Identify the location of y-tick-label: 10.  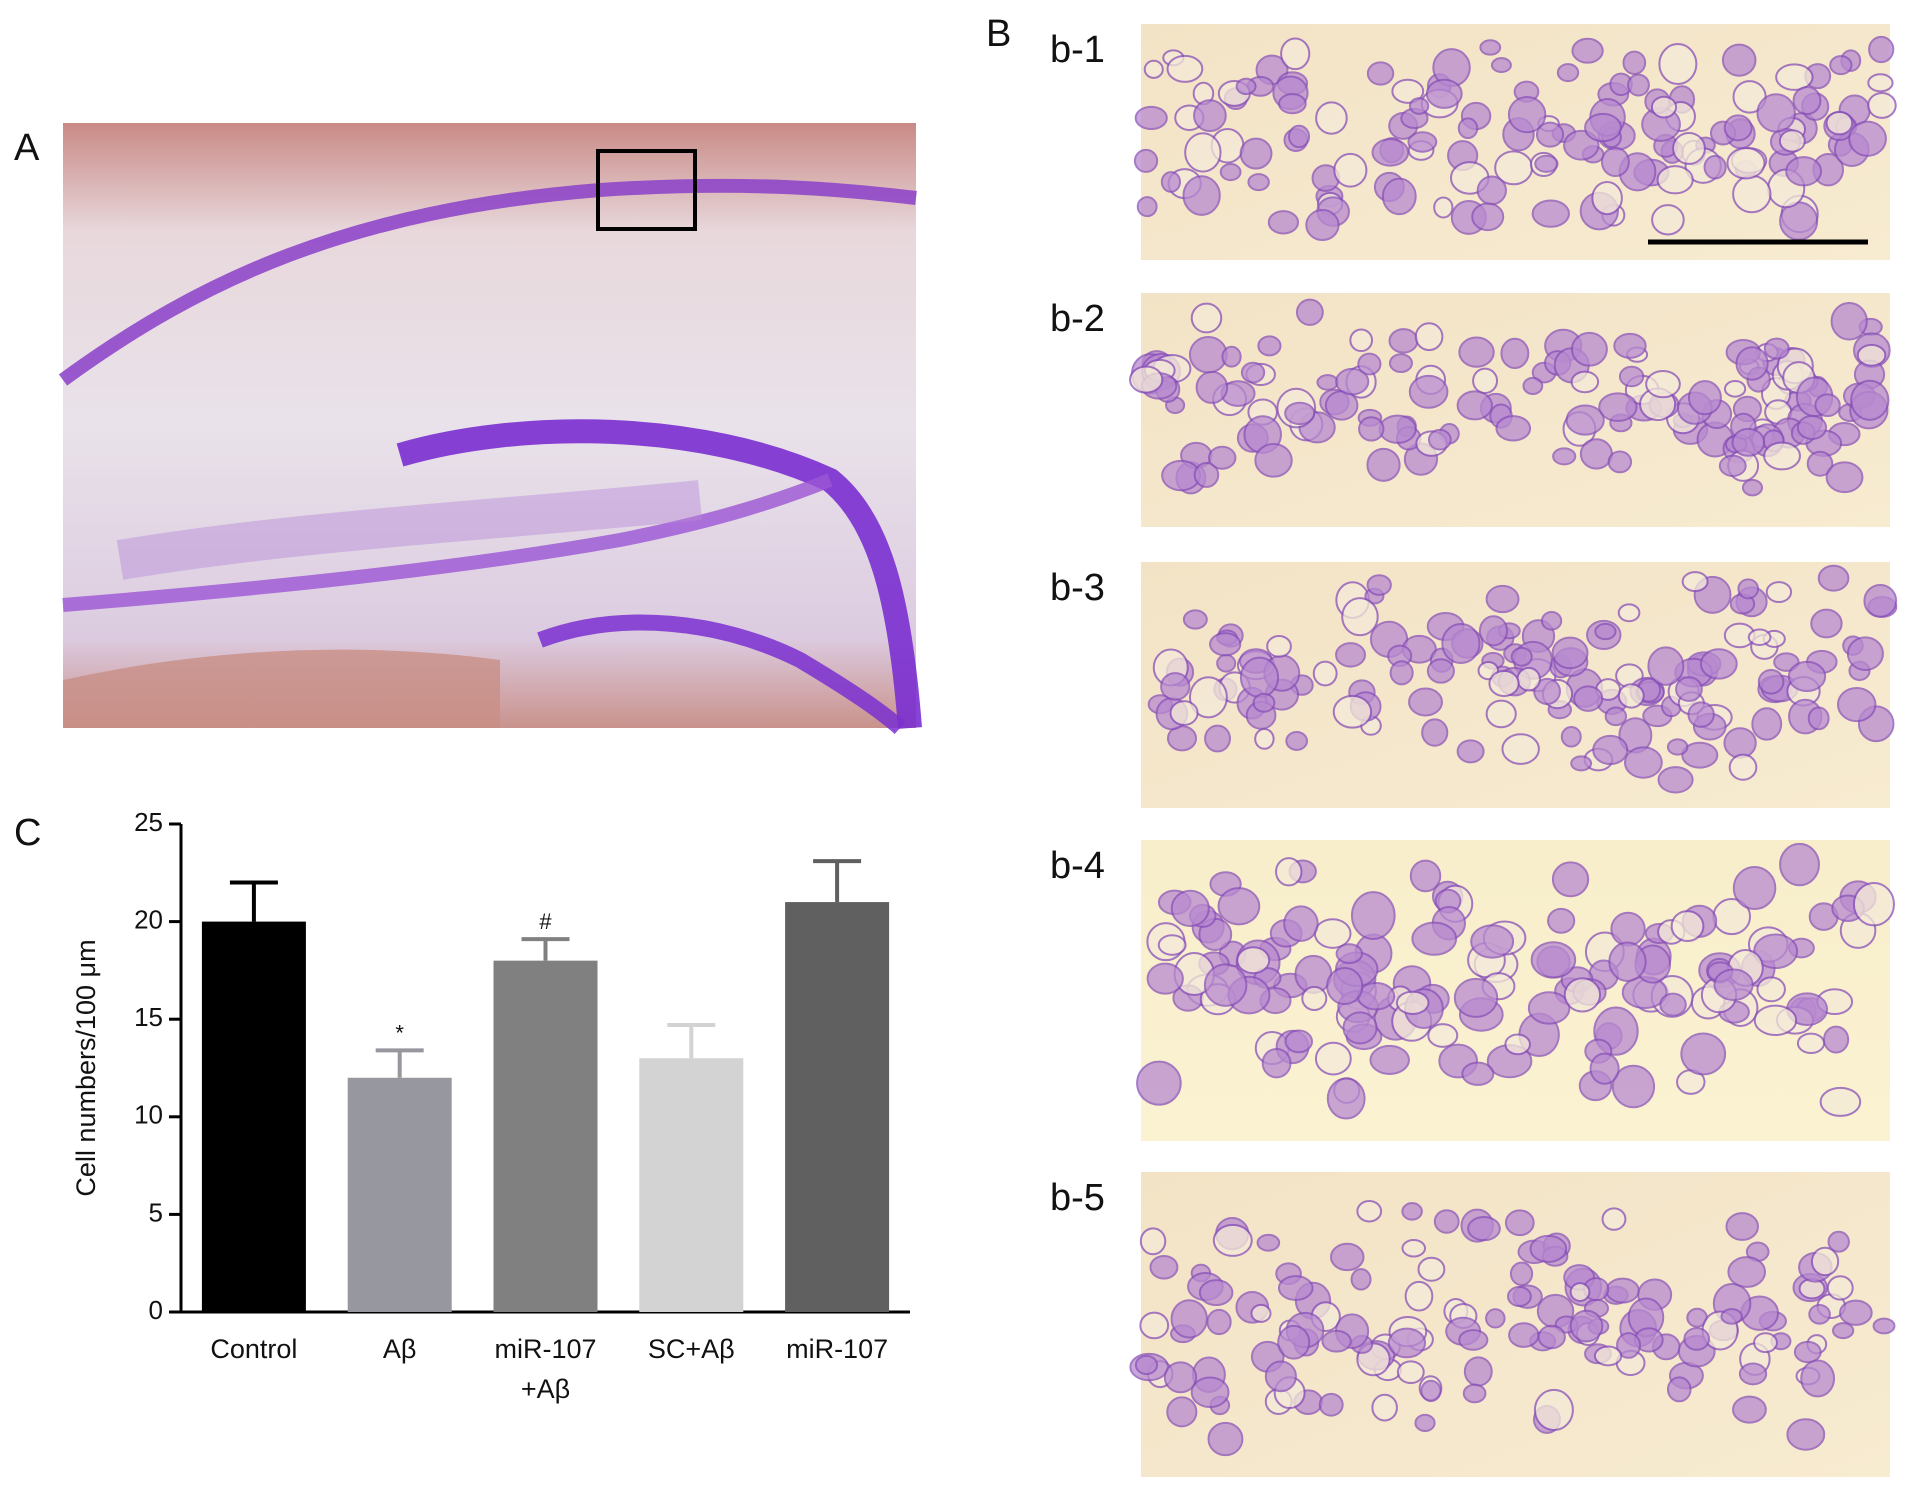
(148, 1115).